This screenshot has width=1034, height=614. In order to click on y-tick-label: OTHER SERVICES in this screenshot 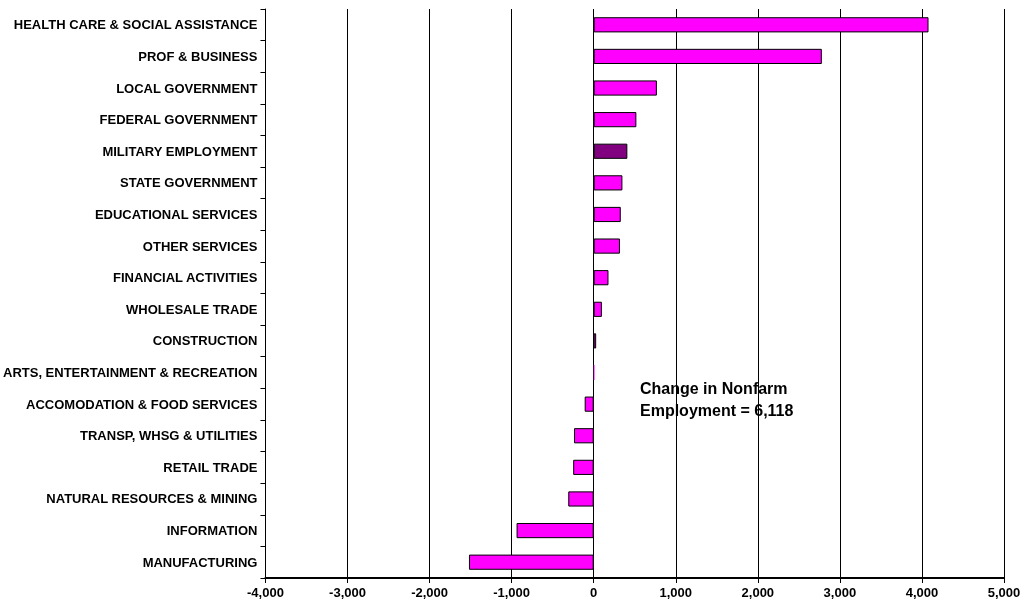, I will do `click(200, 246)`.